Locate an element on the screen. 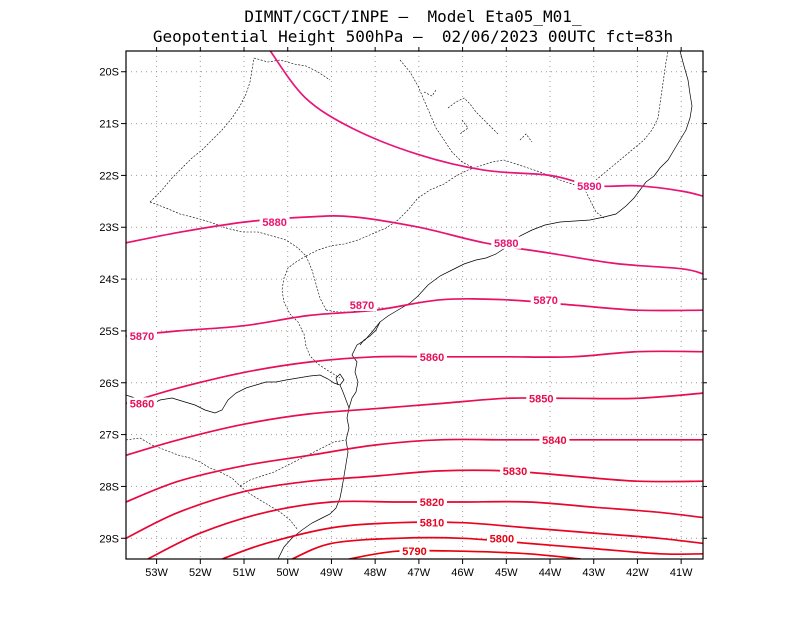  contour-label: 5890 is located at coordinates (589, 187).